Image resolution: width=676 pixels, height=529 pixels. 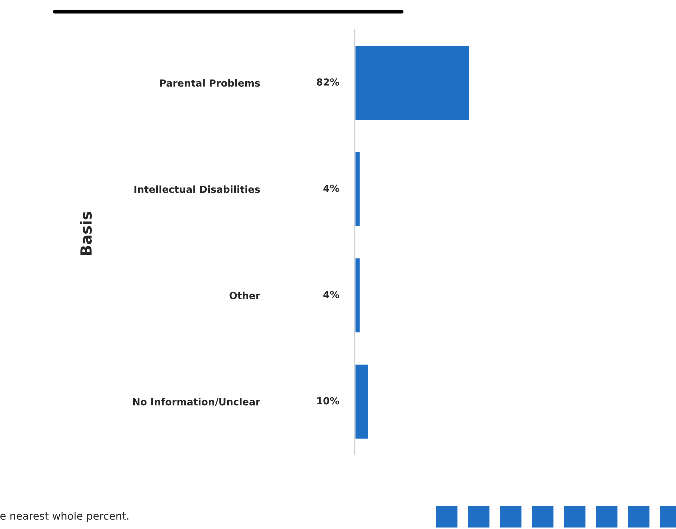 I want to click on y-tick-label: Parental Problems, so click(x=210, y=83).